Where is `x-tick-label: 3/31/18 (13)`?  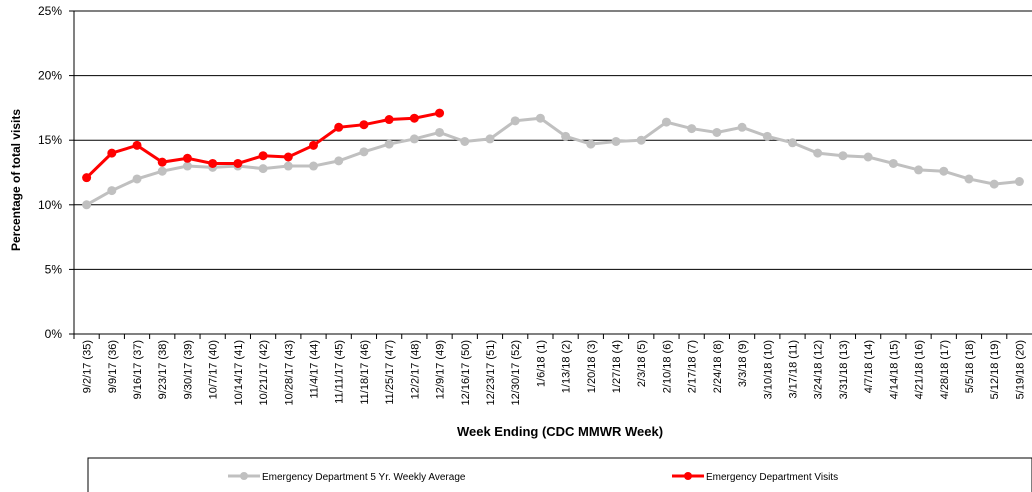 x-tick-label: 3/31/18 (13) is located at coordinates (844, 369).